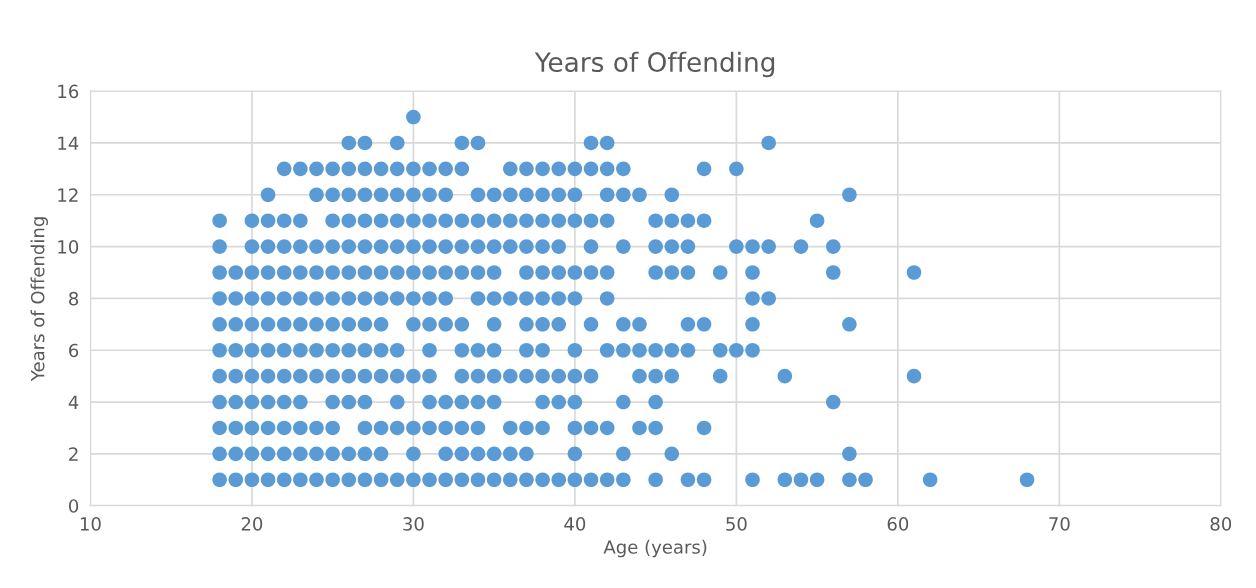 The width and height of the screenshot is (1256, 588). What do you see at coordinates (68, 247) in the screenshot?
I see `y-tick-label: 10` at bounding box center [68, 247].